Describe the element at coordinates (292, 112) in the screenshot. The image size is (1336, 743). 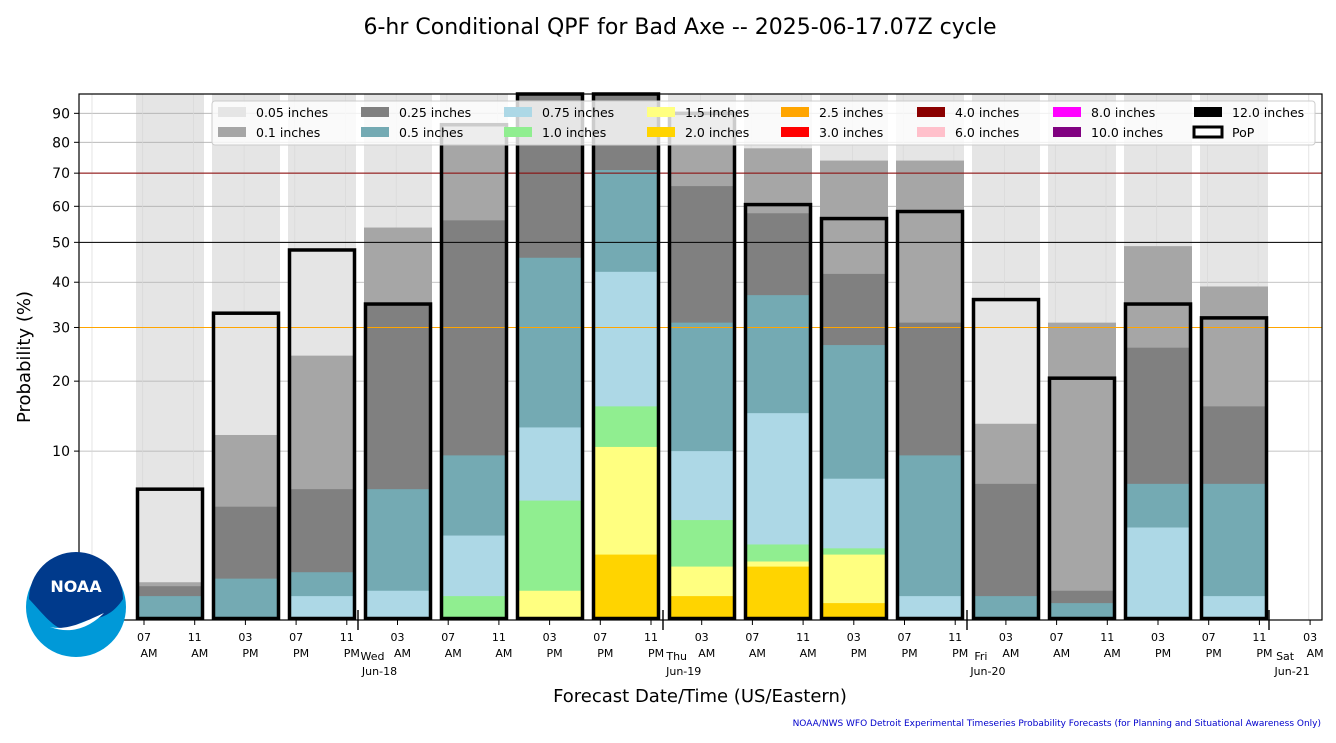
I see `legend-label: 0.05 inches` at that location.